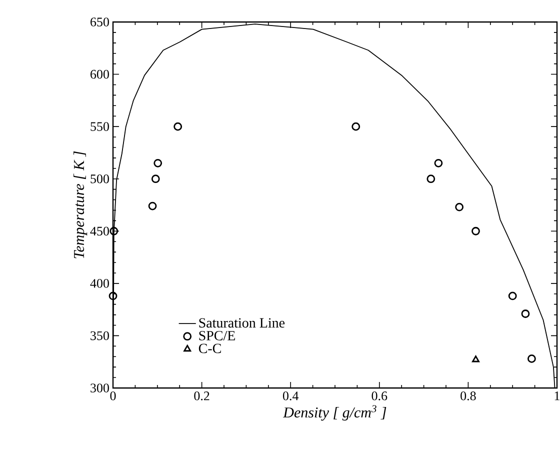 Image resolution: width=560 pixels, height=455 pixels. Describe the element at coordinates (202, 396) in the screenshot. I see `x-tick-label: 0.2` at that location.